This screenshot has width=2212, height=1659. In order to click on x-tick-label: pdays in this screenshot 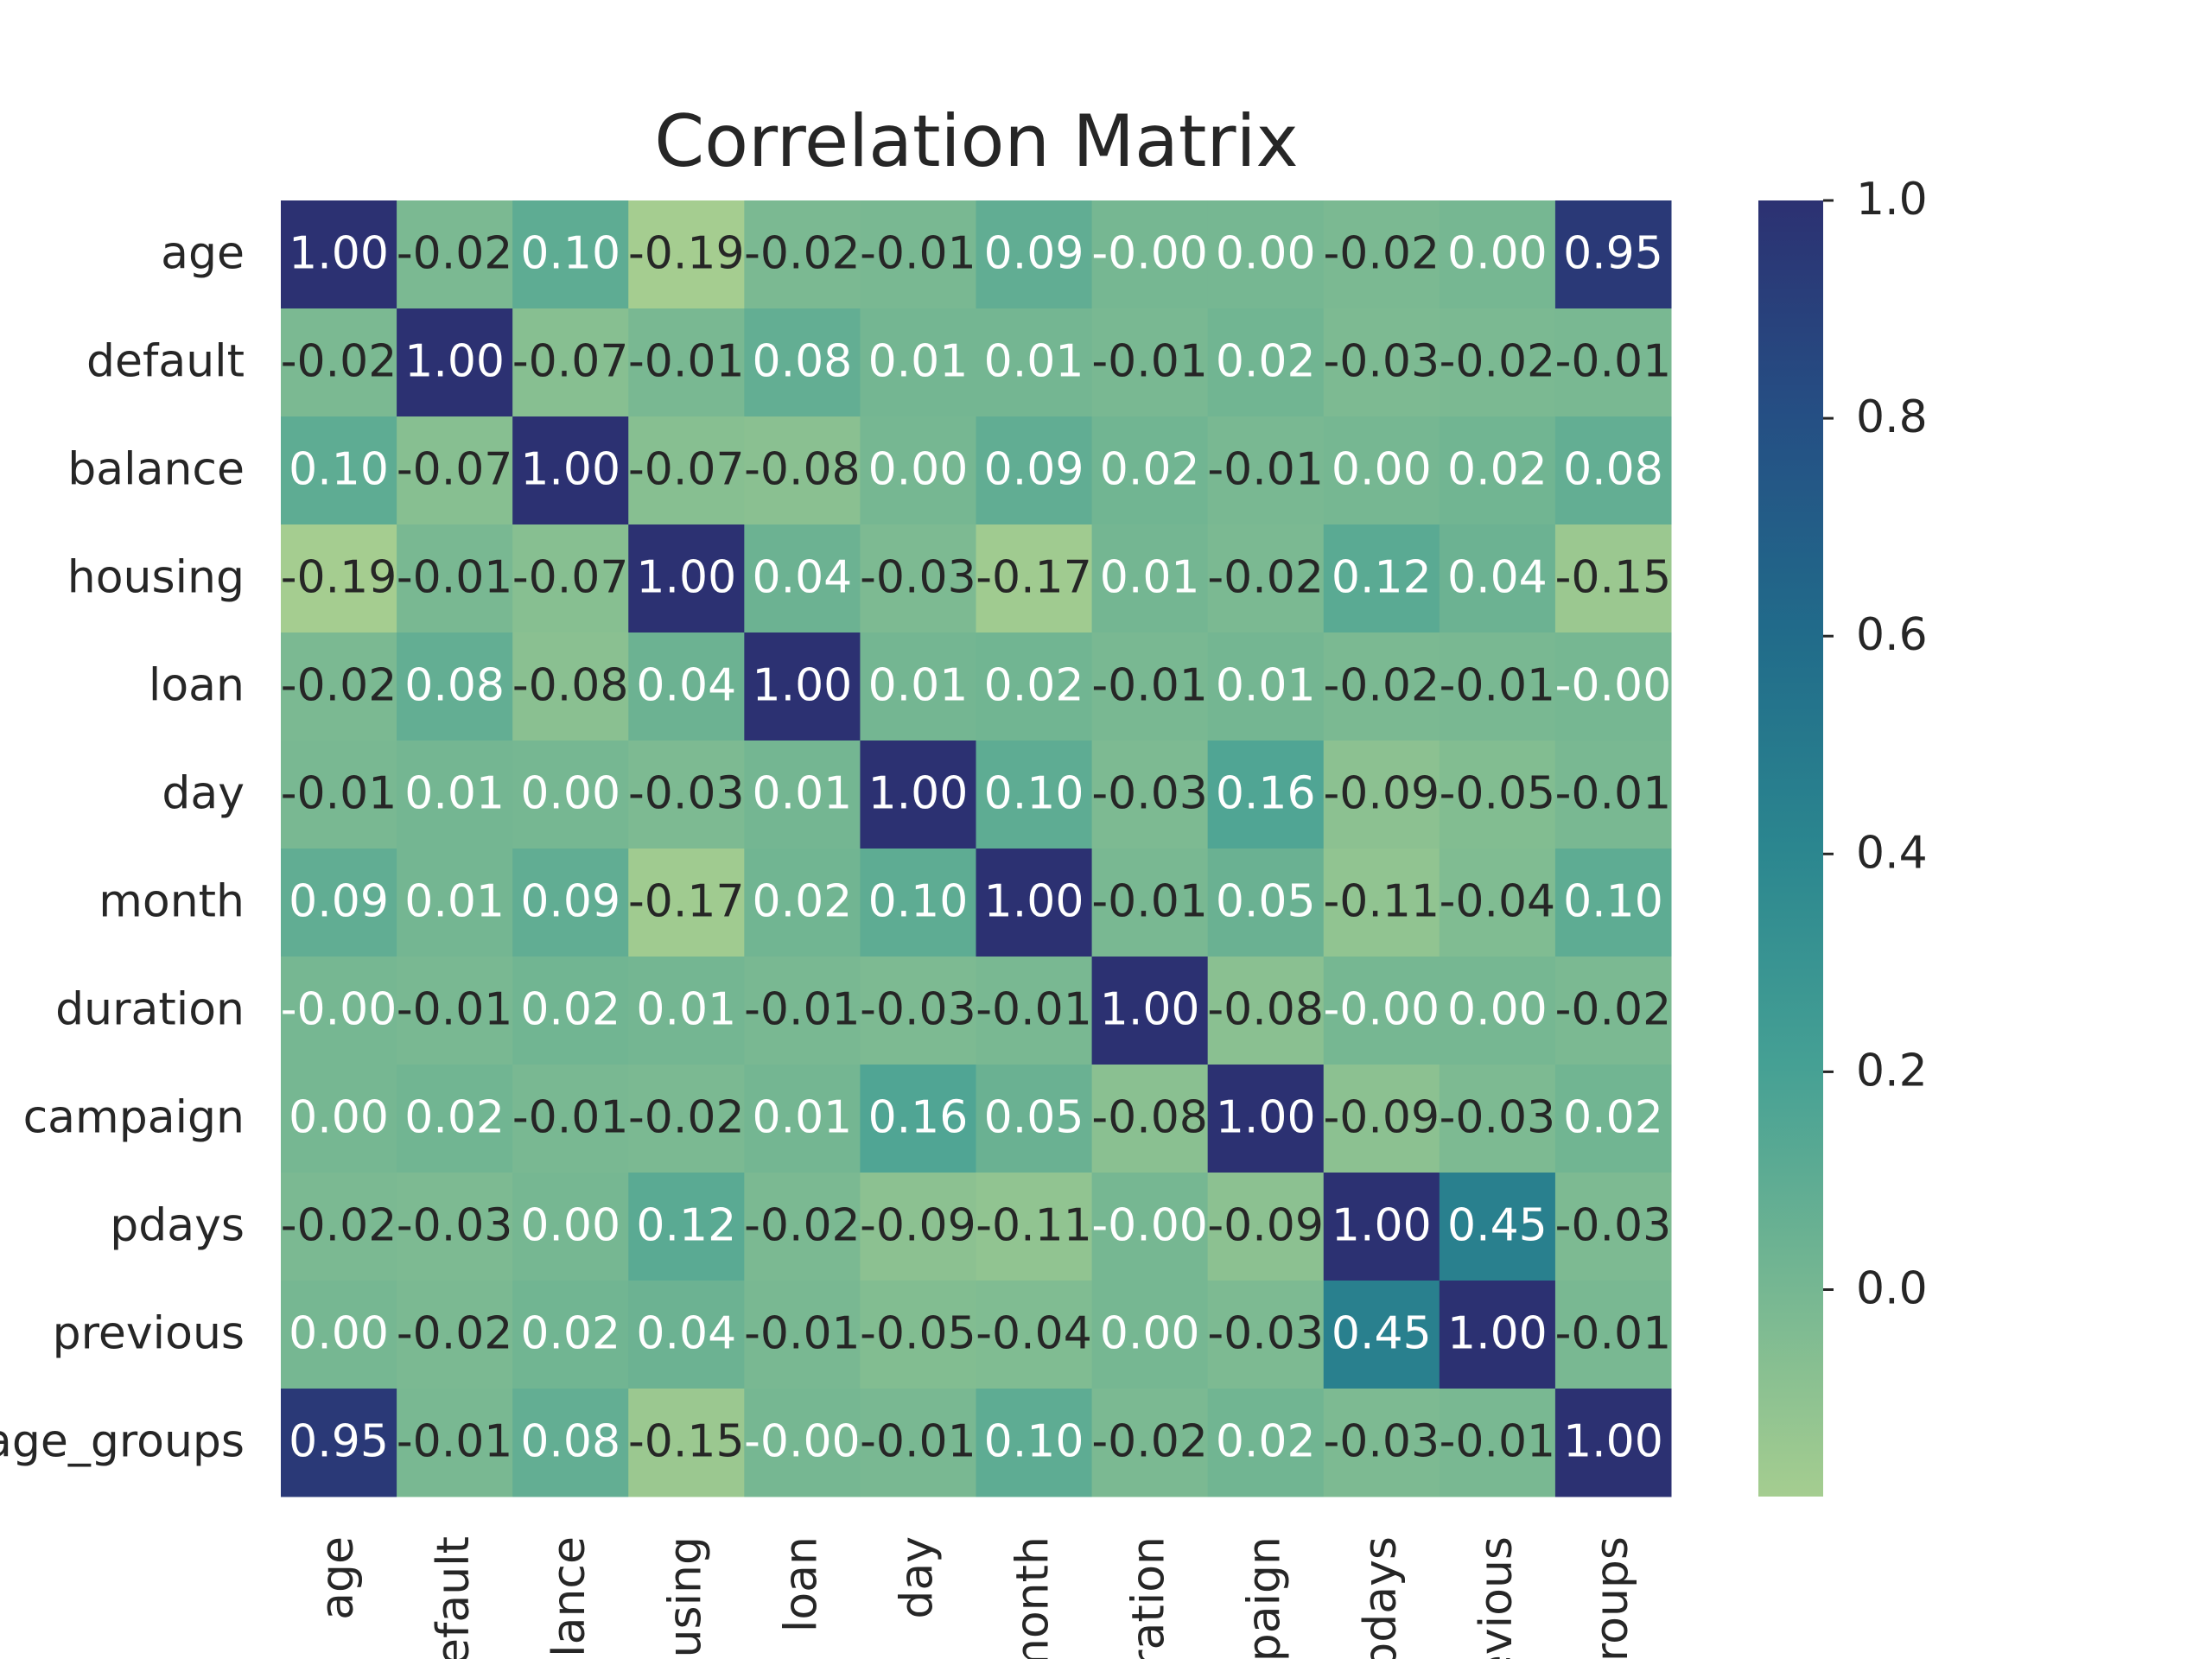, I will do `click(1381, 1597)`.